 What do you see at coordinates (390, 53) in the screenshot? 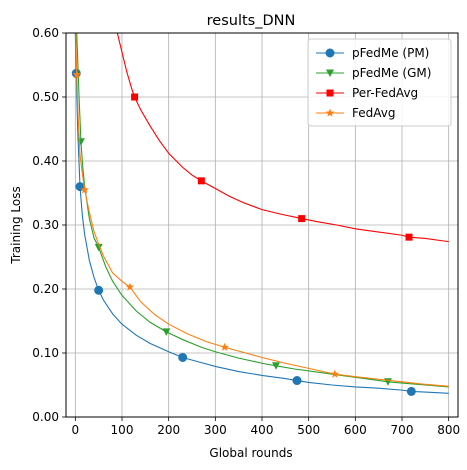
I see `legend-label-pfedme-pm: pFedMe (PM)` at bounding box center [390, 53].